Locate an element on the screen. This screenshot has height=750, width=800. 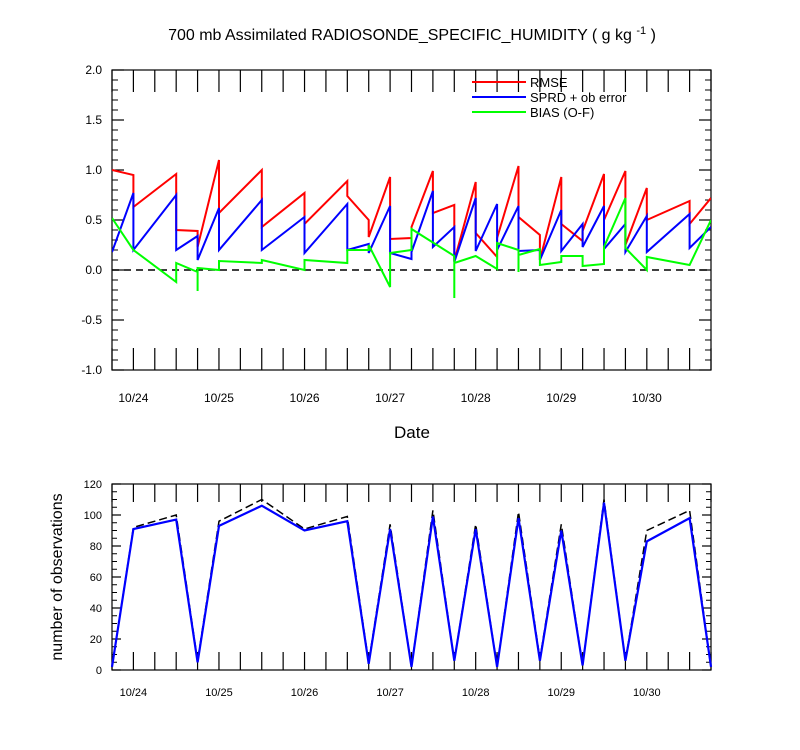
y-tick-label: 2.0 is located at coordinates (93, 70).